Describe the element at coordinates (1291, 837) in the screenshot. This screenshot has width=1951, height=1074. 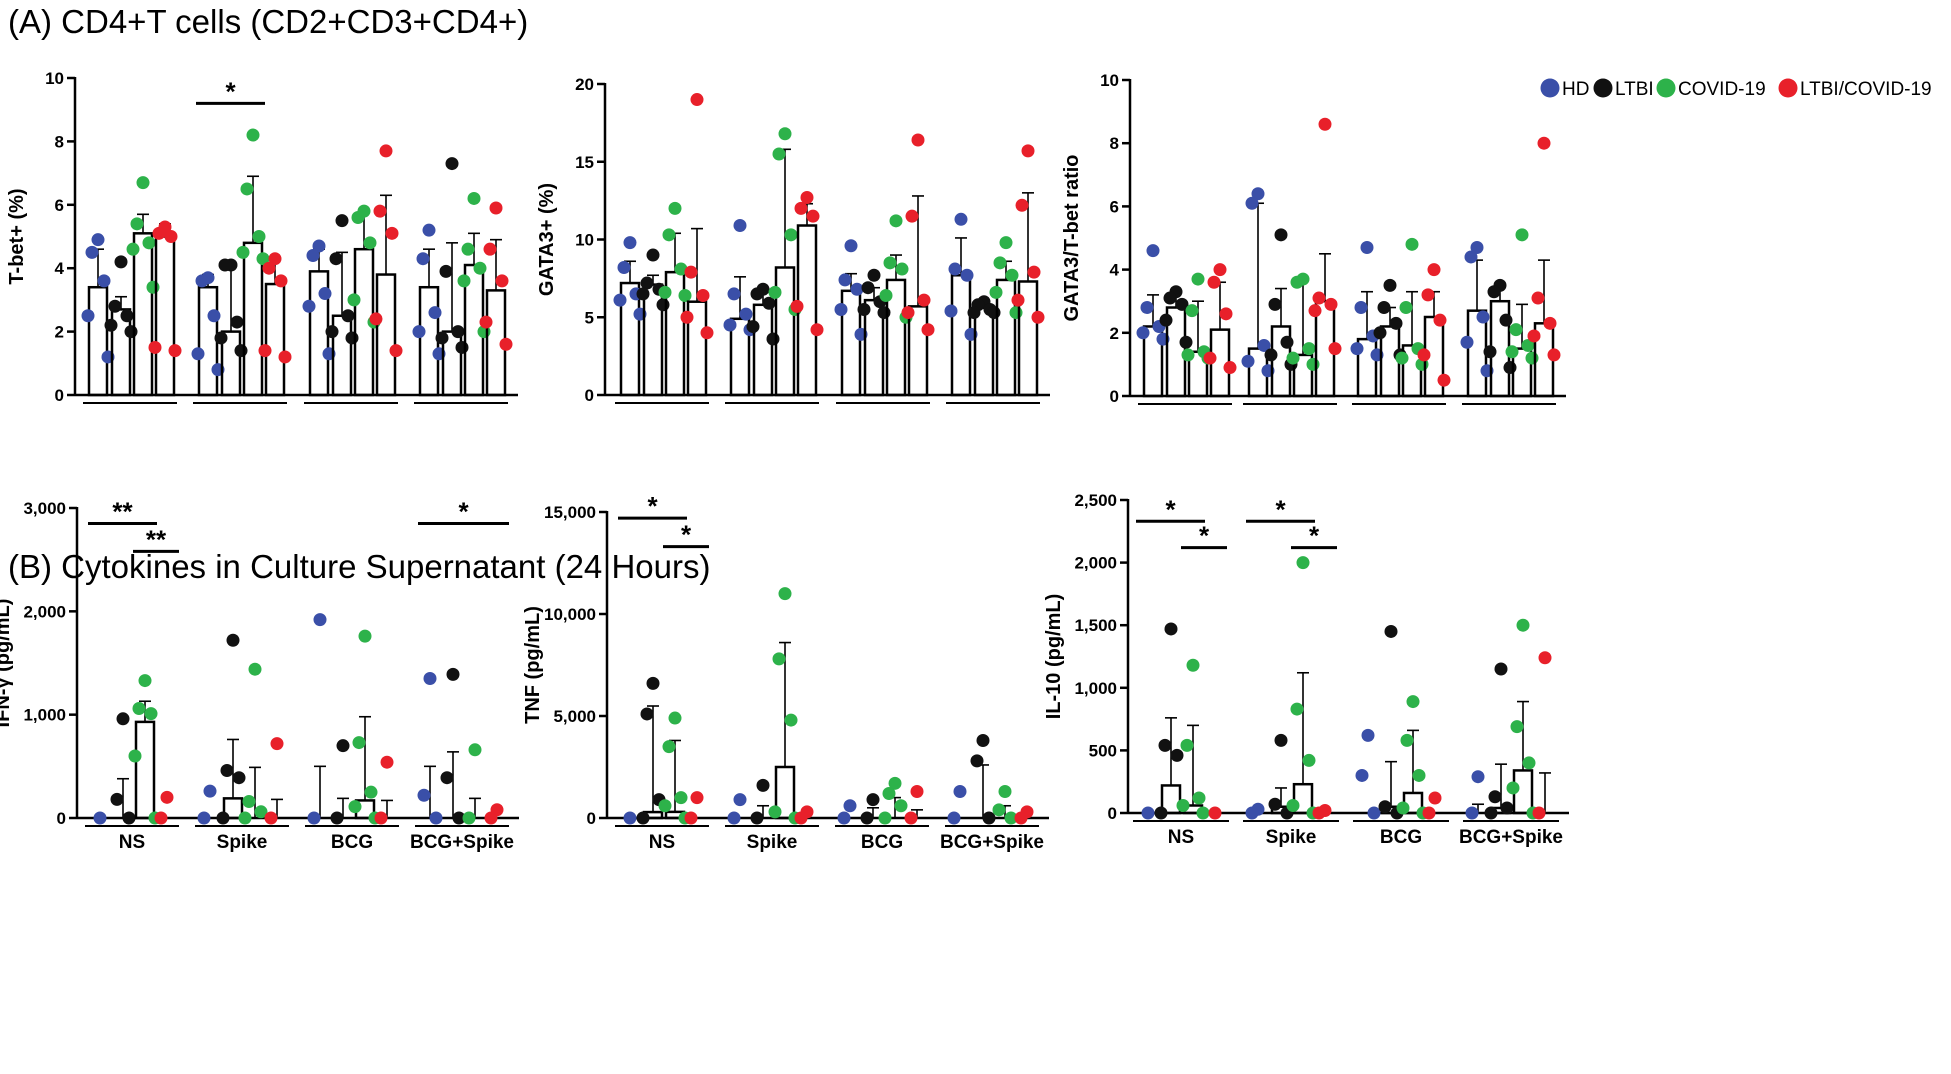
I see `category-label: Spike` at that location.